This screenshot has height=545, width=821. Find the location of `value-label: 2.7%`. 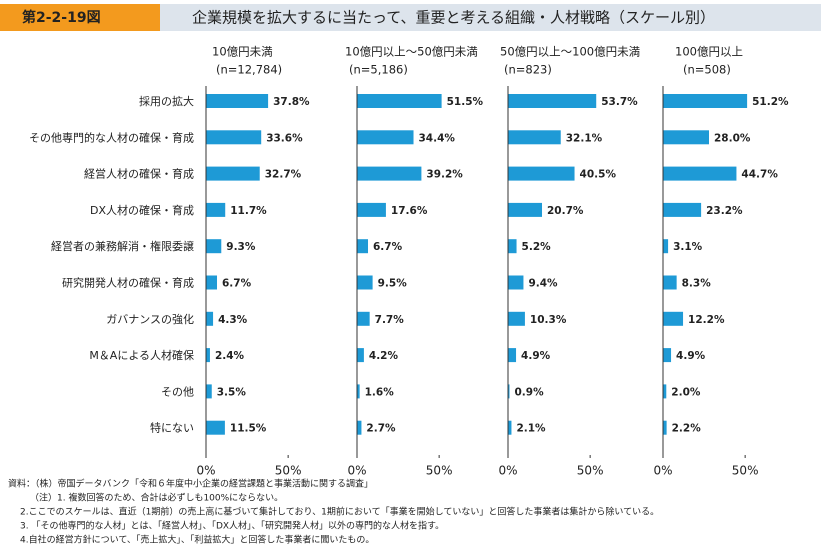

value-label: 2.7% is located at coordinates (381, 429).